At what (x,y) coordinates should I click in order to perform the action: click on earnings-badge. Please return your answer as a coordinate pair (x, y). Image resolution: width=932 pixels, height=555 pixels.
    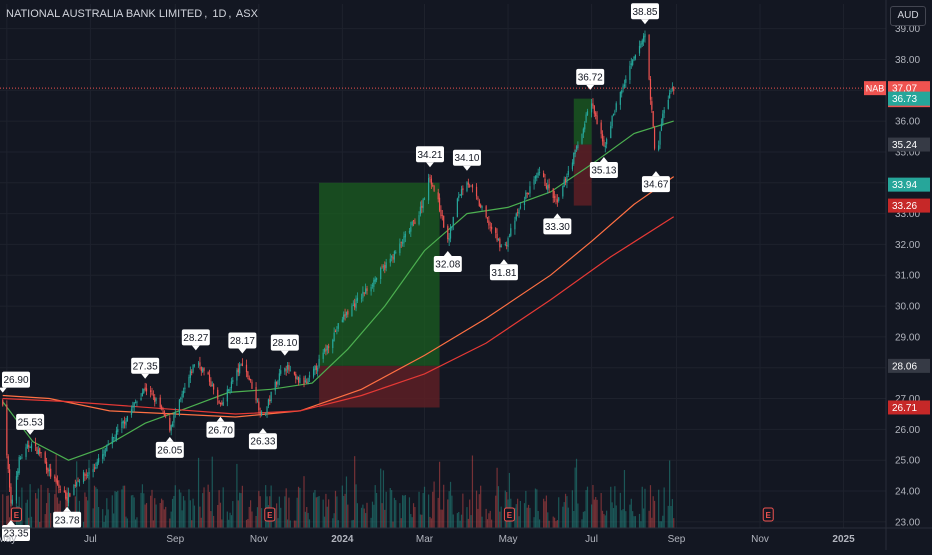
    Looking at the image, I should click on (16, 514).